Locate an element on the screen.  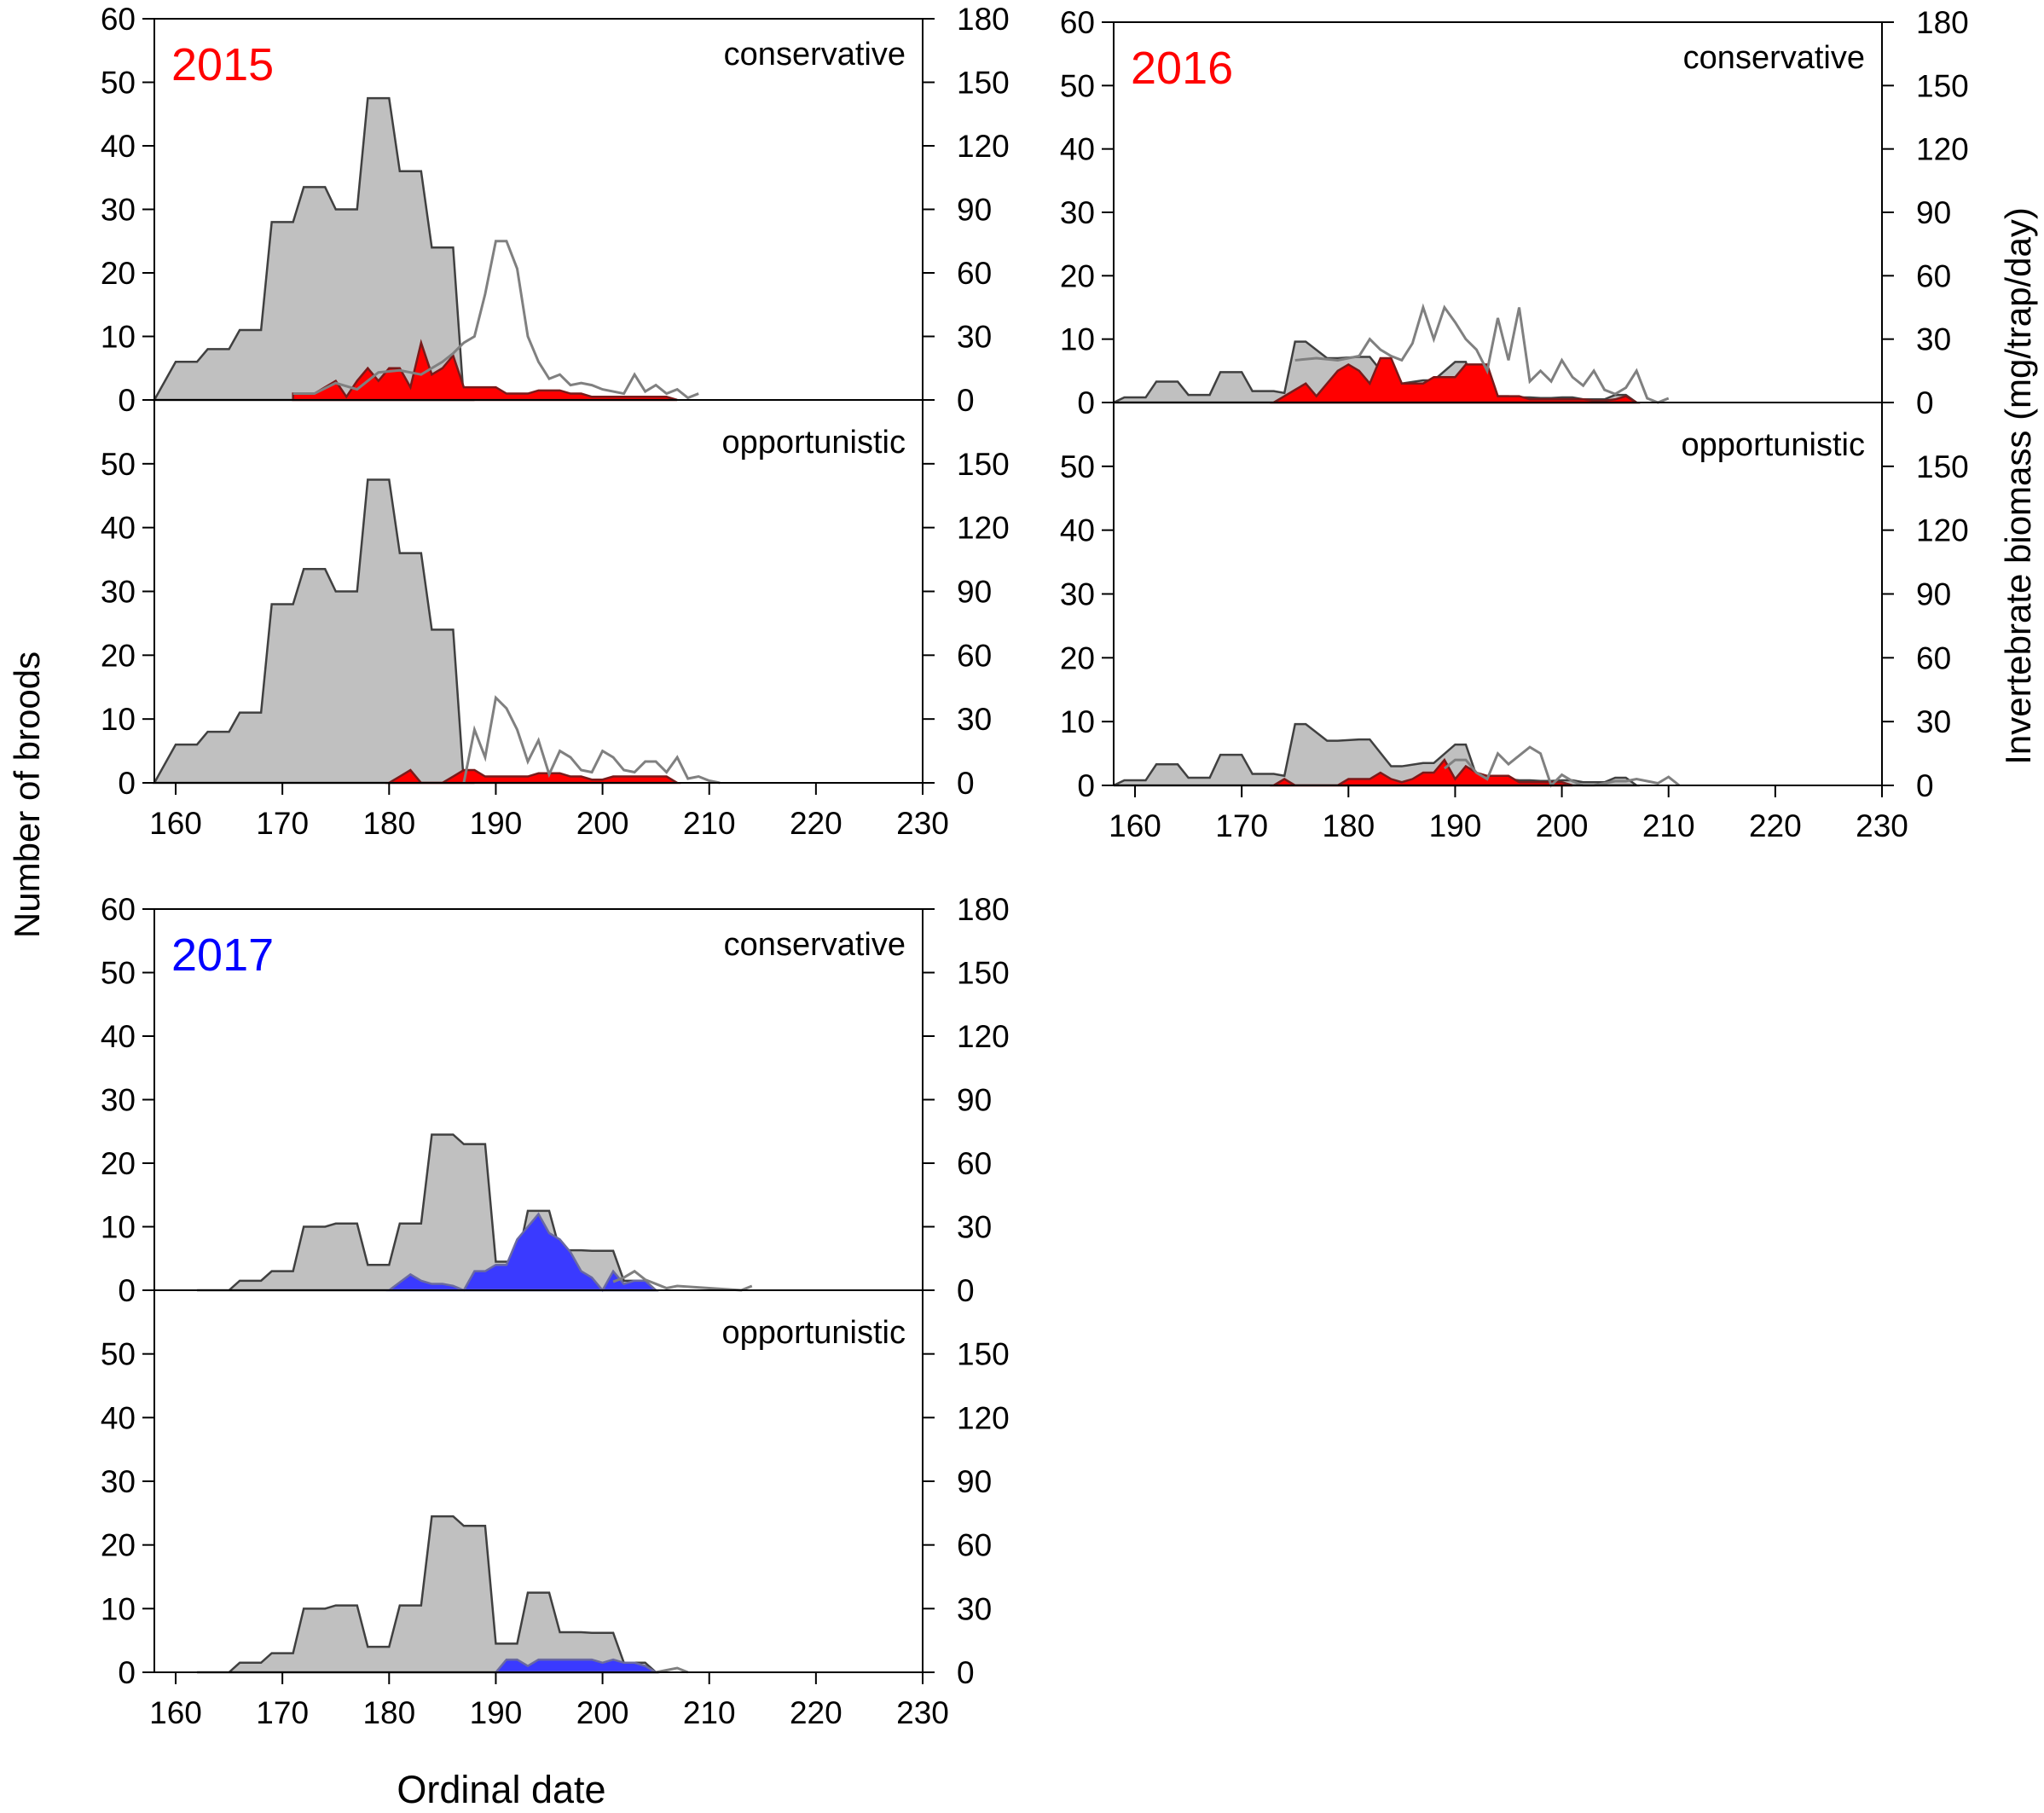
x-axis-label: Ordinal date is located at coordinates (501, 1789).